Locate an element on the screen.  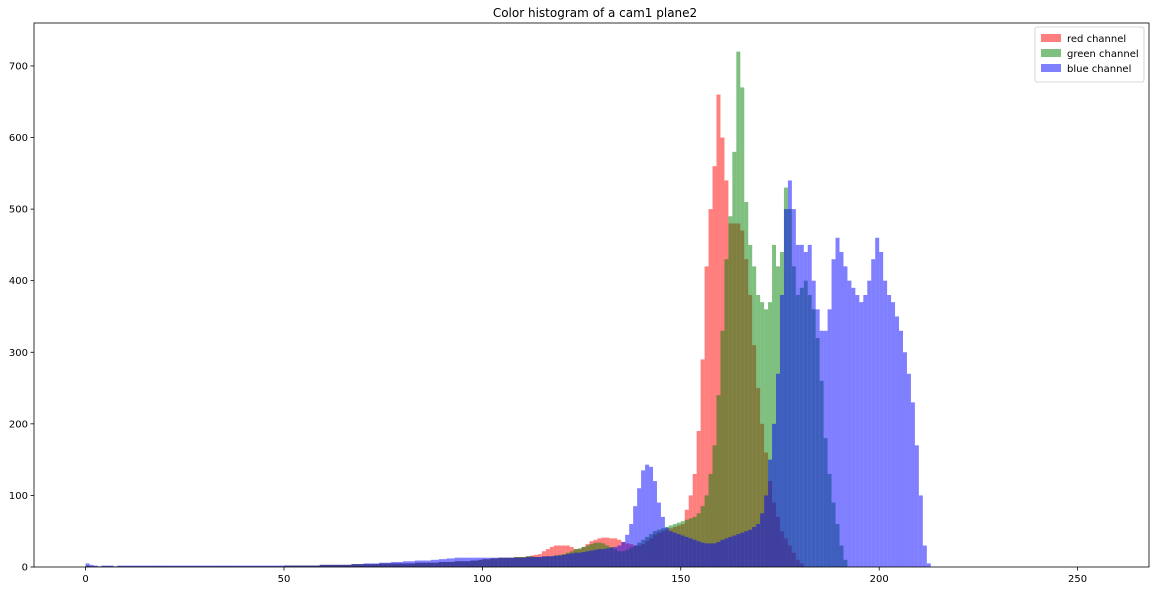
legend: red channel green channel blue channel is located at coordinates (1089, 54).